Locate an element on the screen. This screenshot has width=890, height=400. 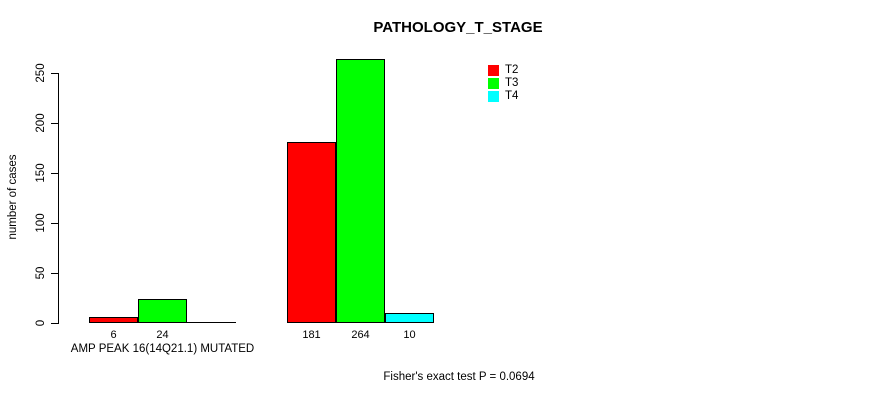
legend-item-t3: T3 is located at coordinates (503, 83).